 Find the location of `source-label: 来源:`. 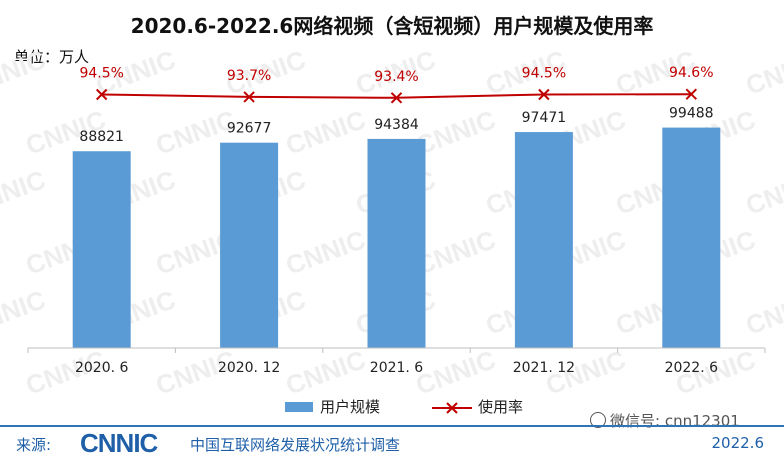

source-label: 来源: is located at coordinates (34, 445).